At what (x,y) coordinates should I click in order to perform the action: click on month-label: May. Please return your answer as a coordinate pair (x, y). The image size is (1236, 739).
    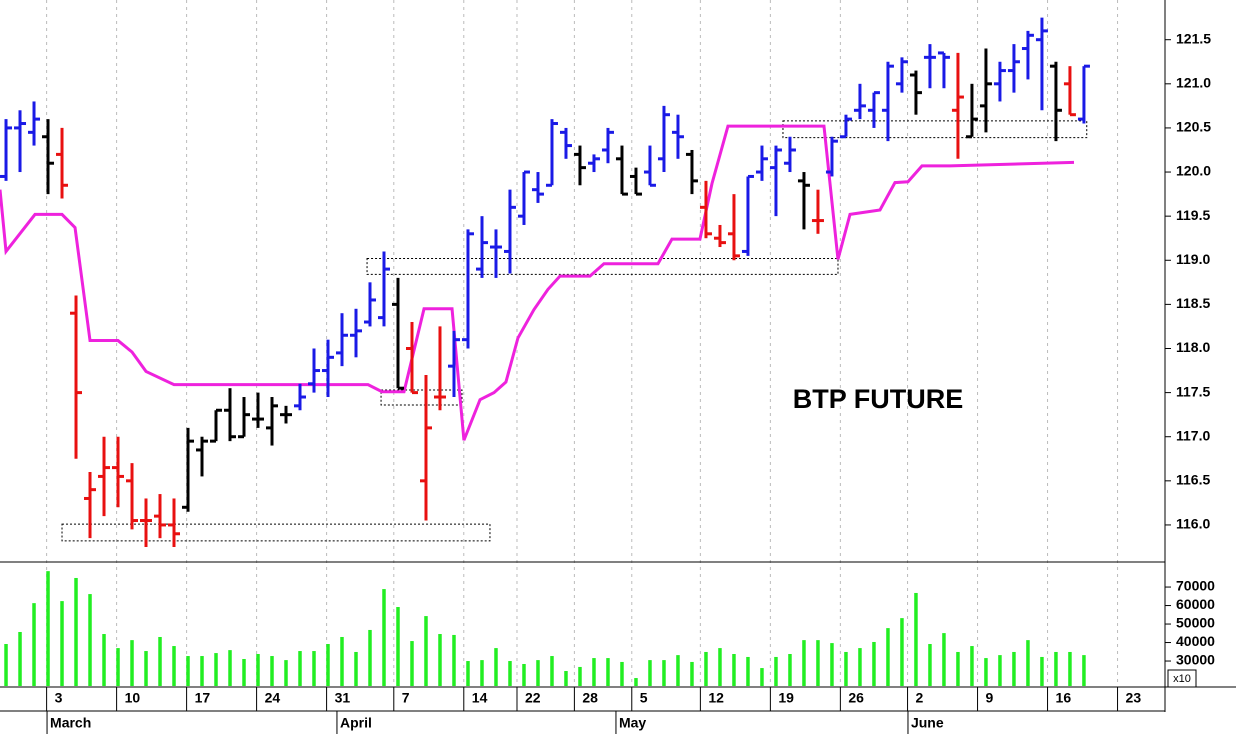
    Looking at the image, I should click on (632, 723).